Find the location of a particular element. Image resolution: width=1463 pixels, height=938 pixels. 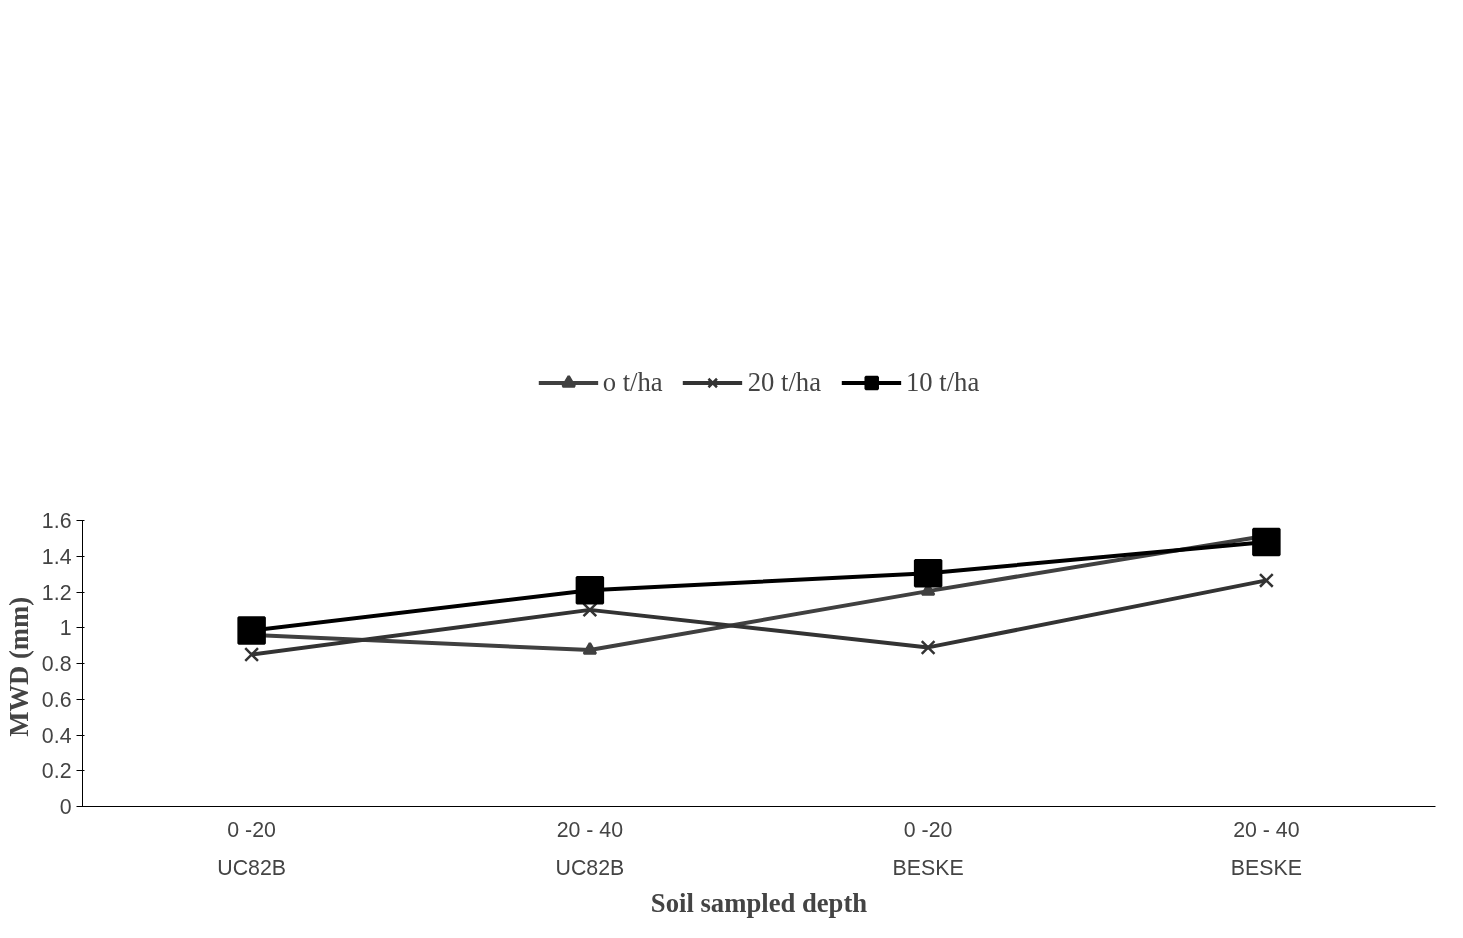

y-tick-label: 0.8 is located at coordinates (56, 664).